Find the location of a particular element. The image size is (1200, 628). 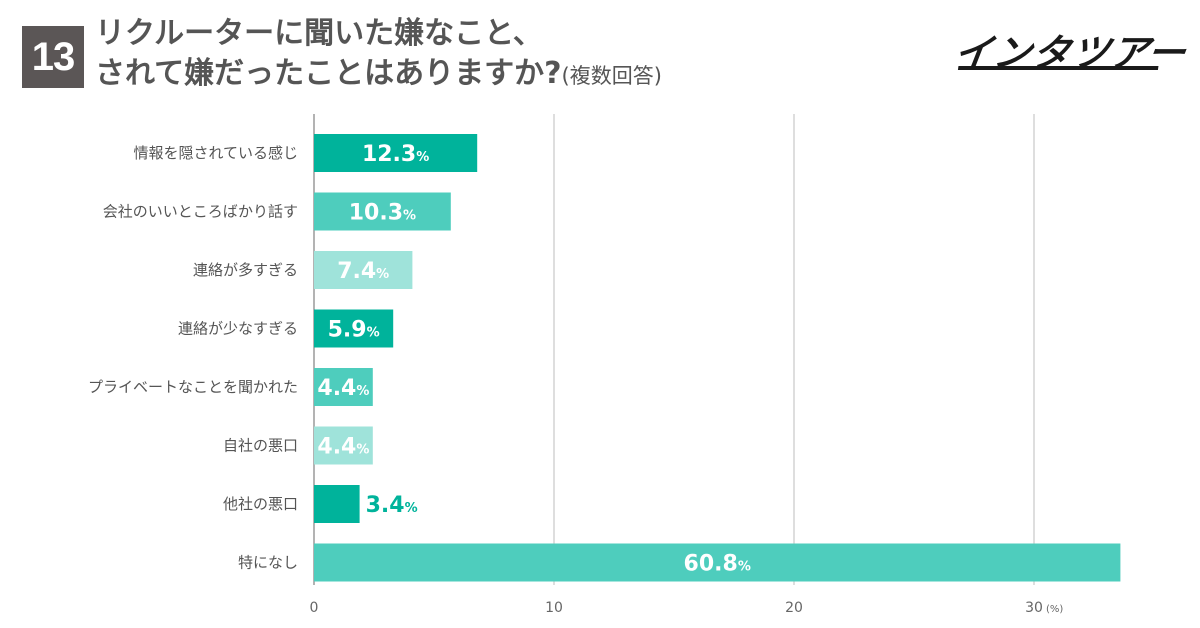

title-line-1: リクルーターに聞いた嫌なこと、 is located at coordinates (319, 33).